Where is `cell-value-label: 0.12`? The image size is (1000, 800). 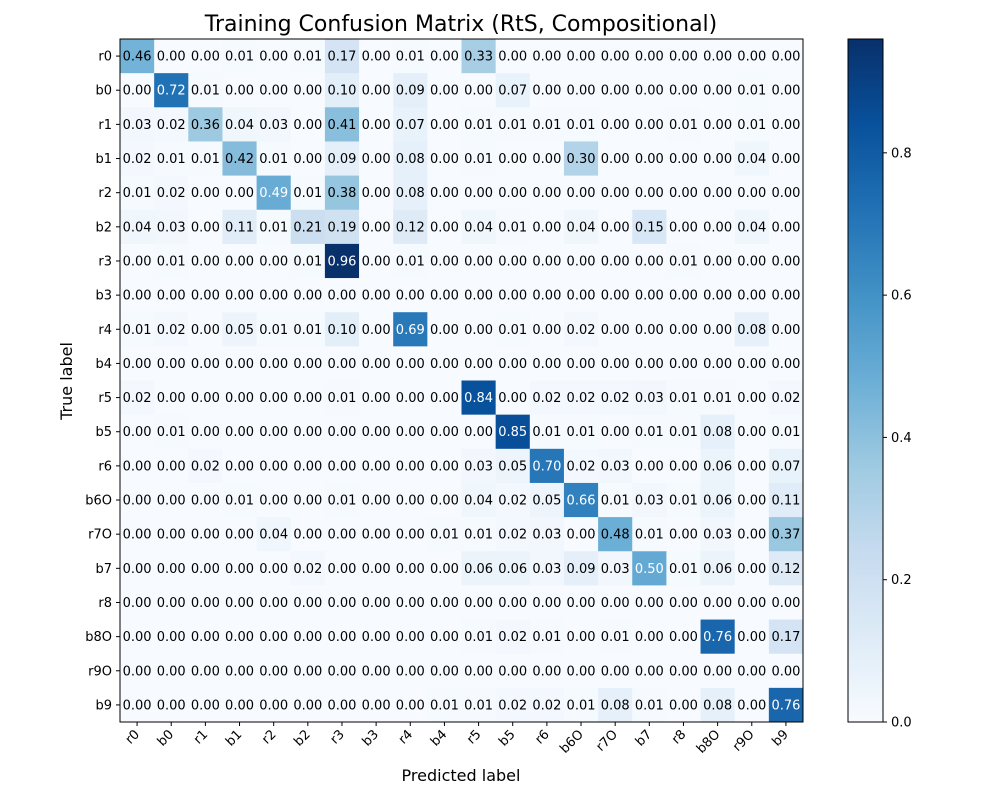
cell-value-label: 0.12 is located at coordinates (785, 569).